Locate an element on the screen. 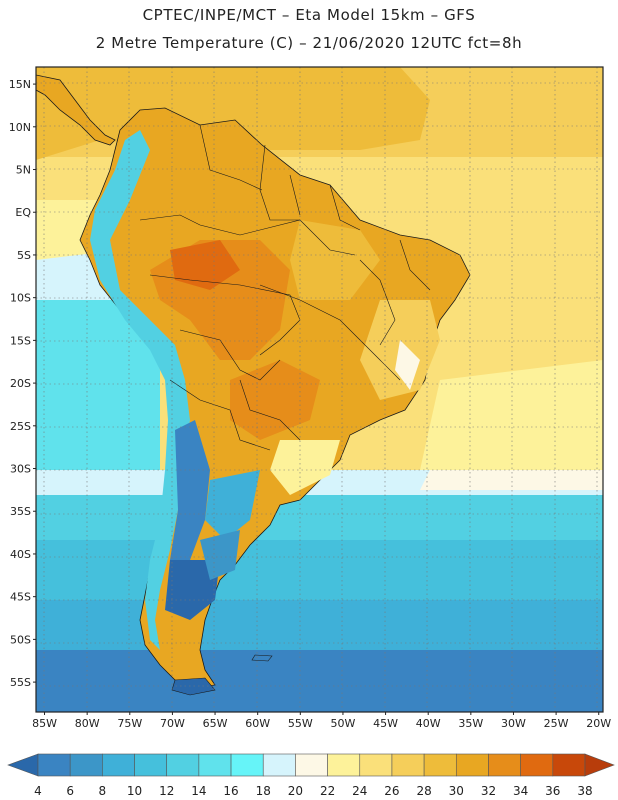 The height and width of the screenshot is (800, 618). pacific-cool is located at coordinates (98, 390).